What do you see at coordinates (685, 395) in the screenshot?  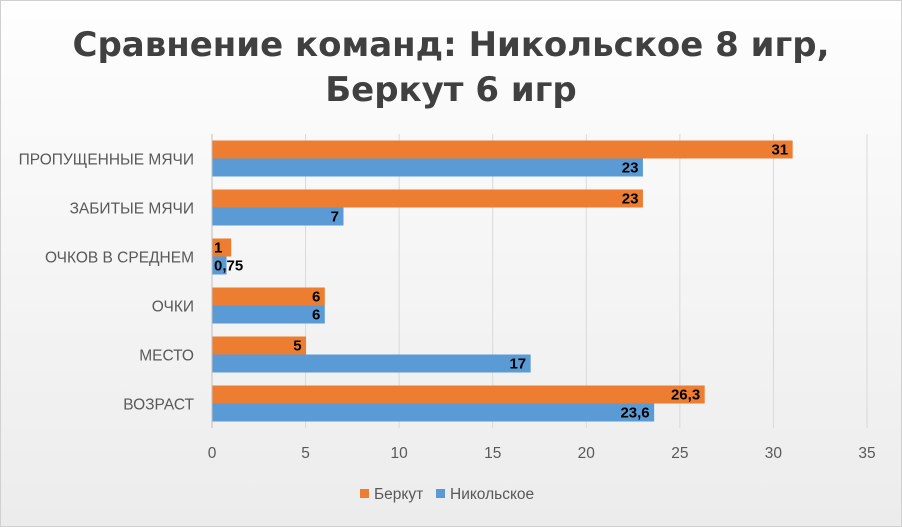 I see `data-label: 26,3` at bounding box center [685, 395].